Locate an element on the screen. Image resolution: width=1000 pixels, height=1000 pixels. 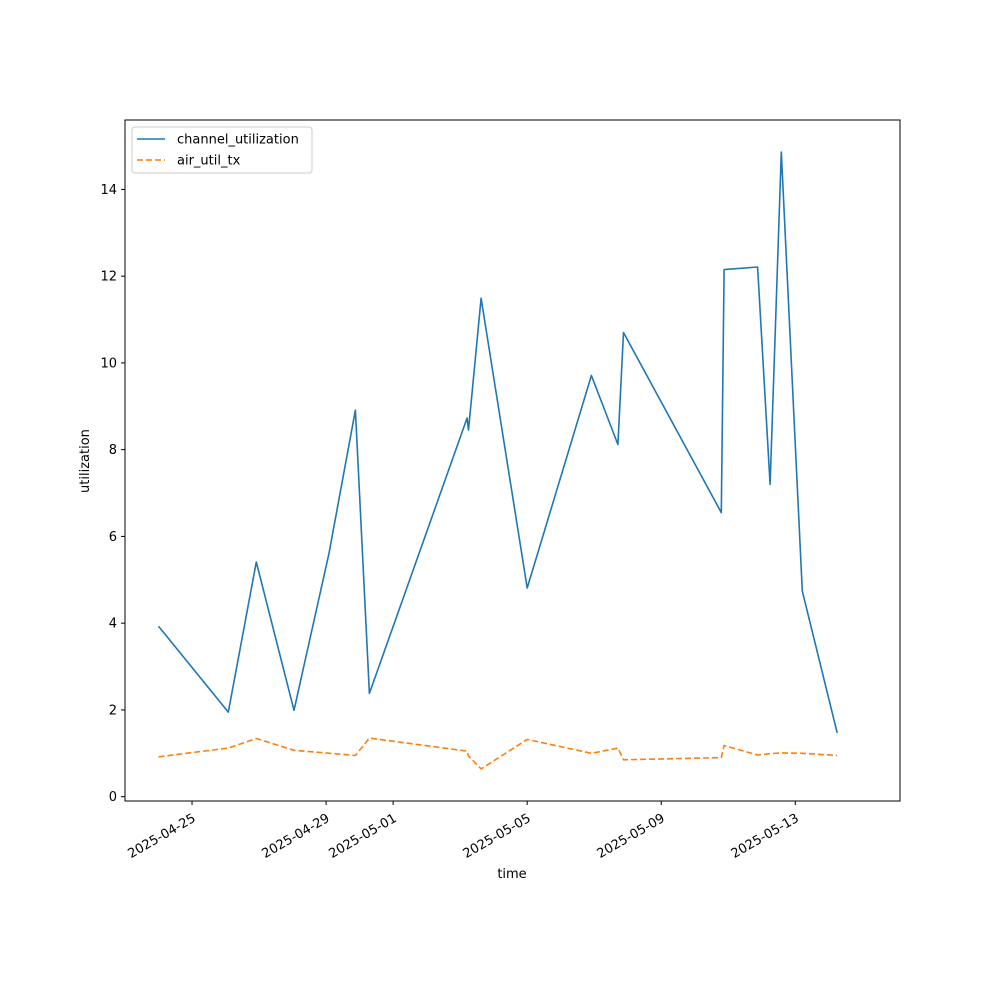
y-axis-label: utilization is located at coordinates (85, 461).